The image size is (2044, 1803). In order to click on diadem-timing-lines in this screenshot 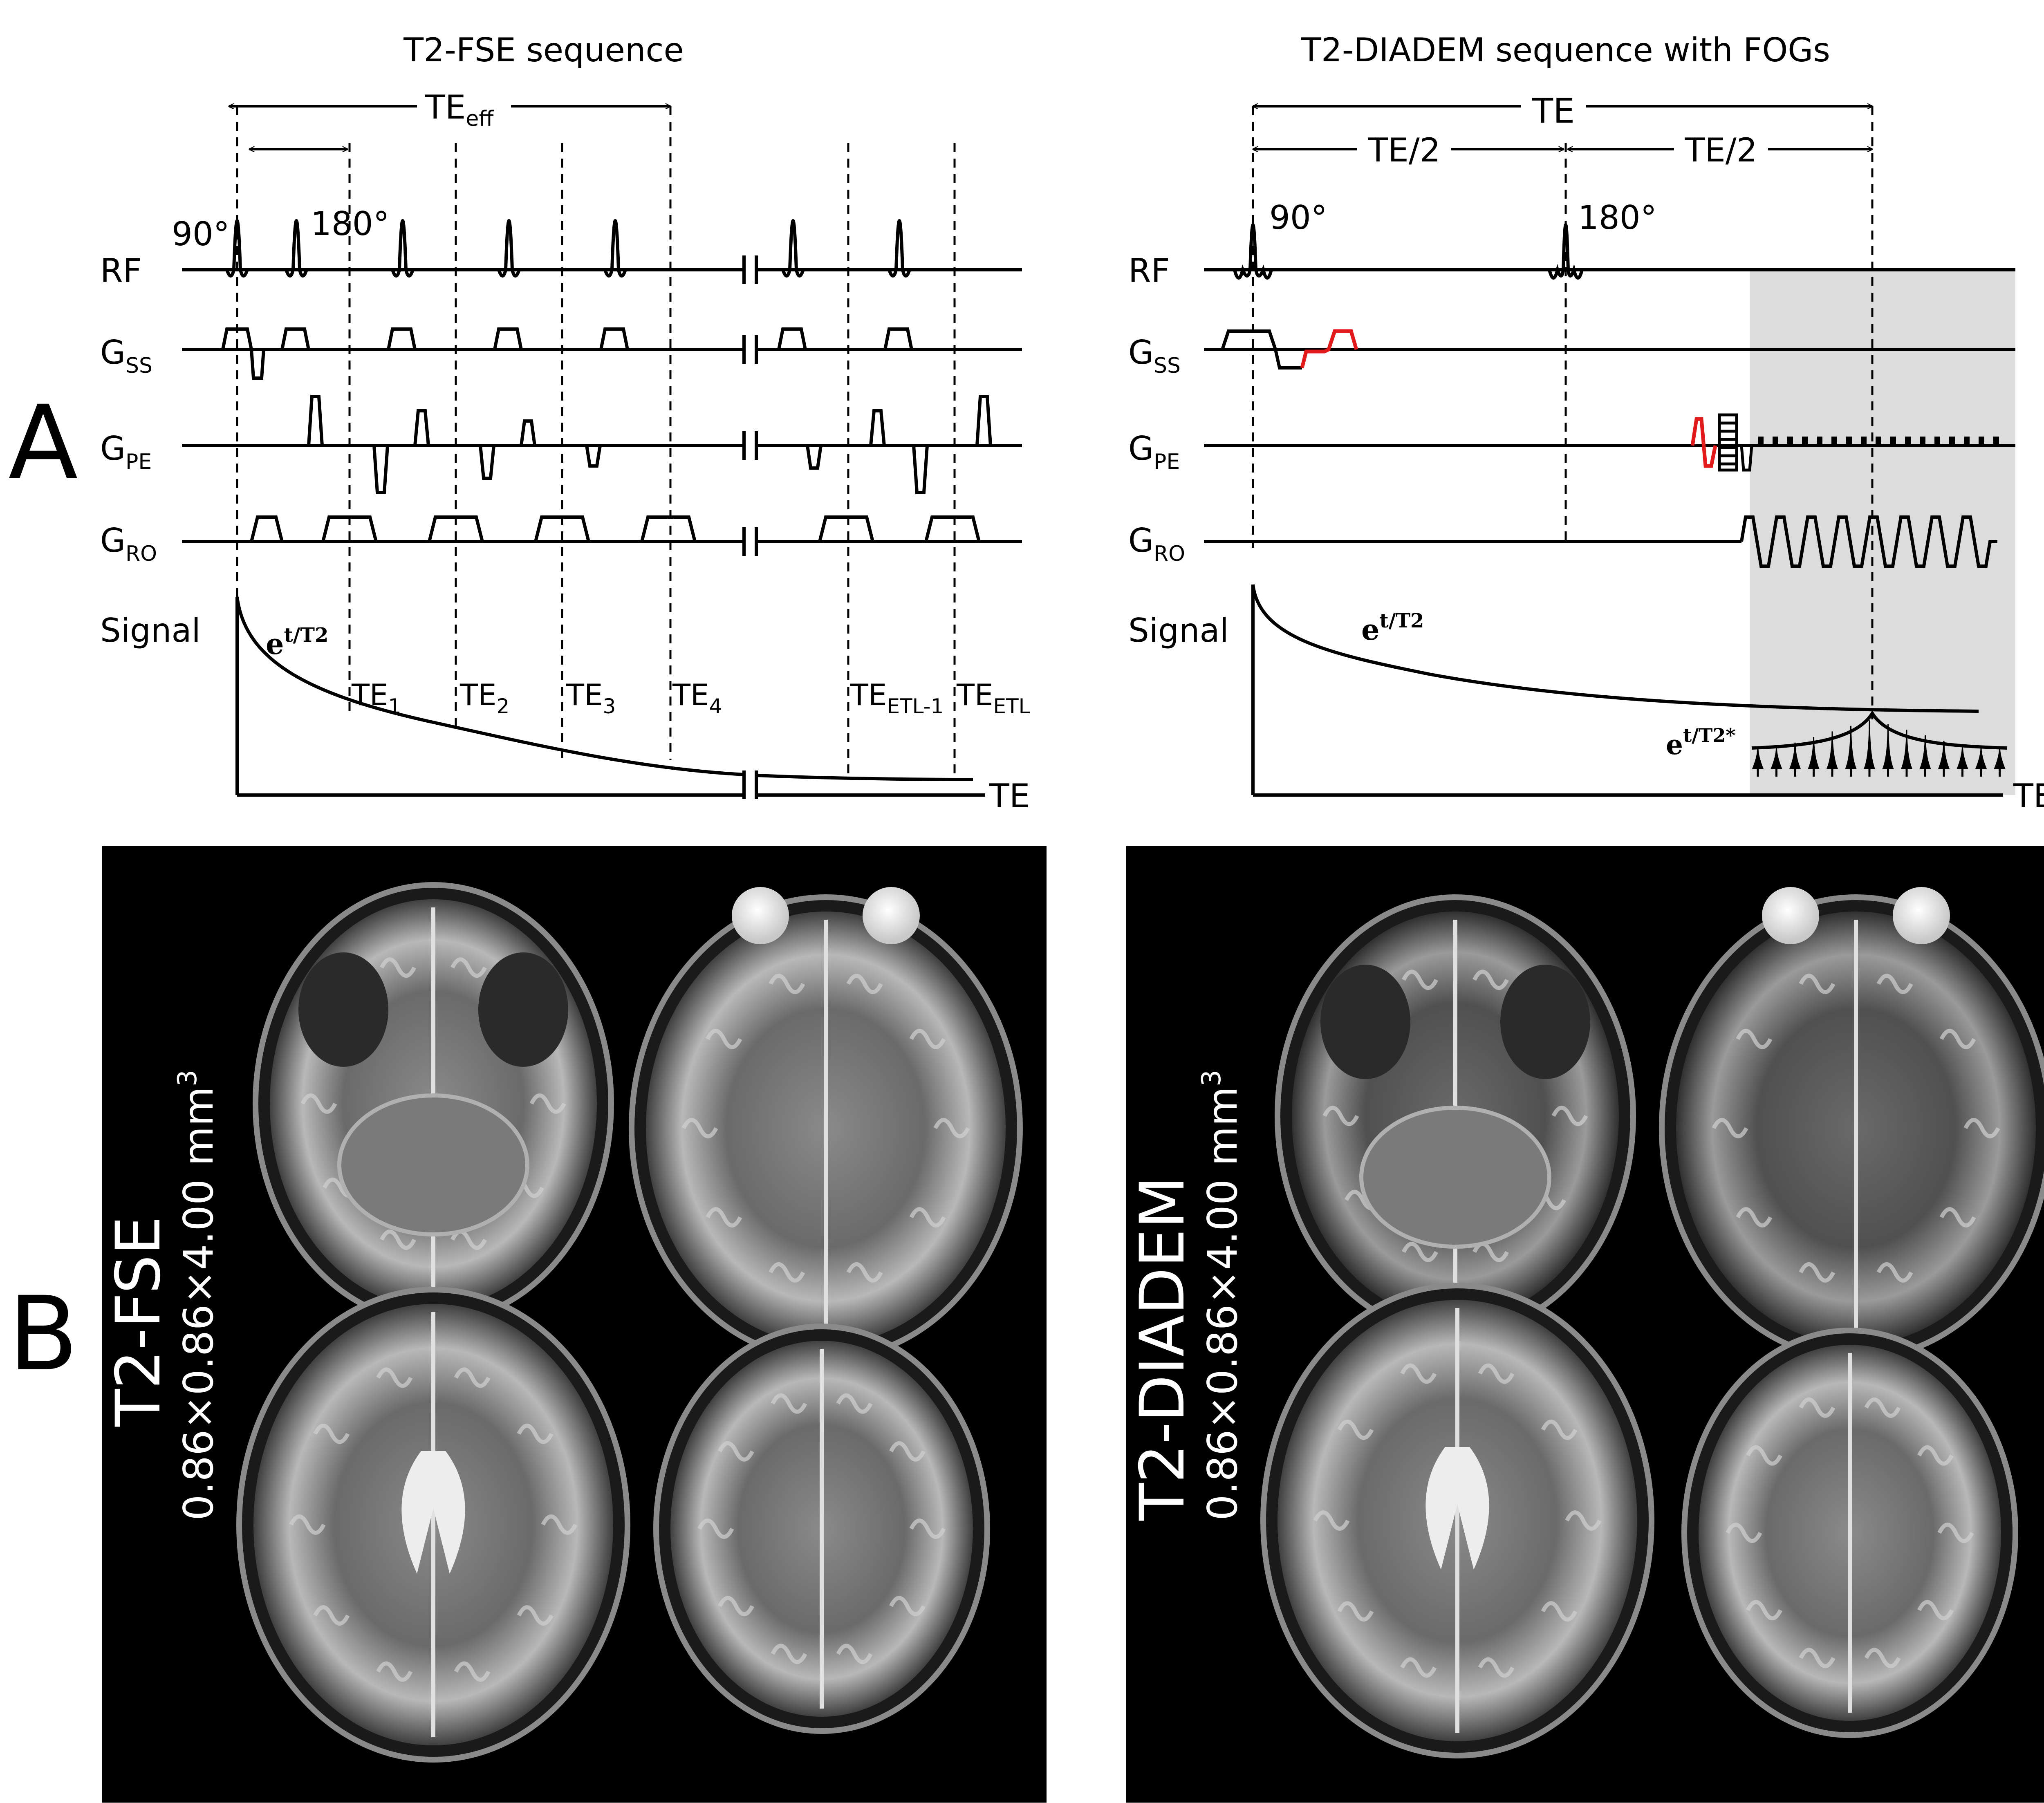, I will do `click(1563, 413)`.